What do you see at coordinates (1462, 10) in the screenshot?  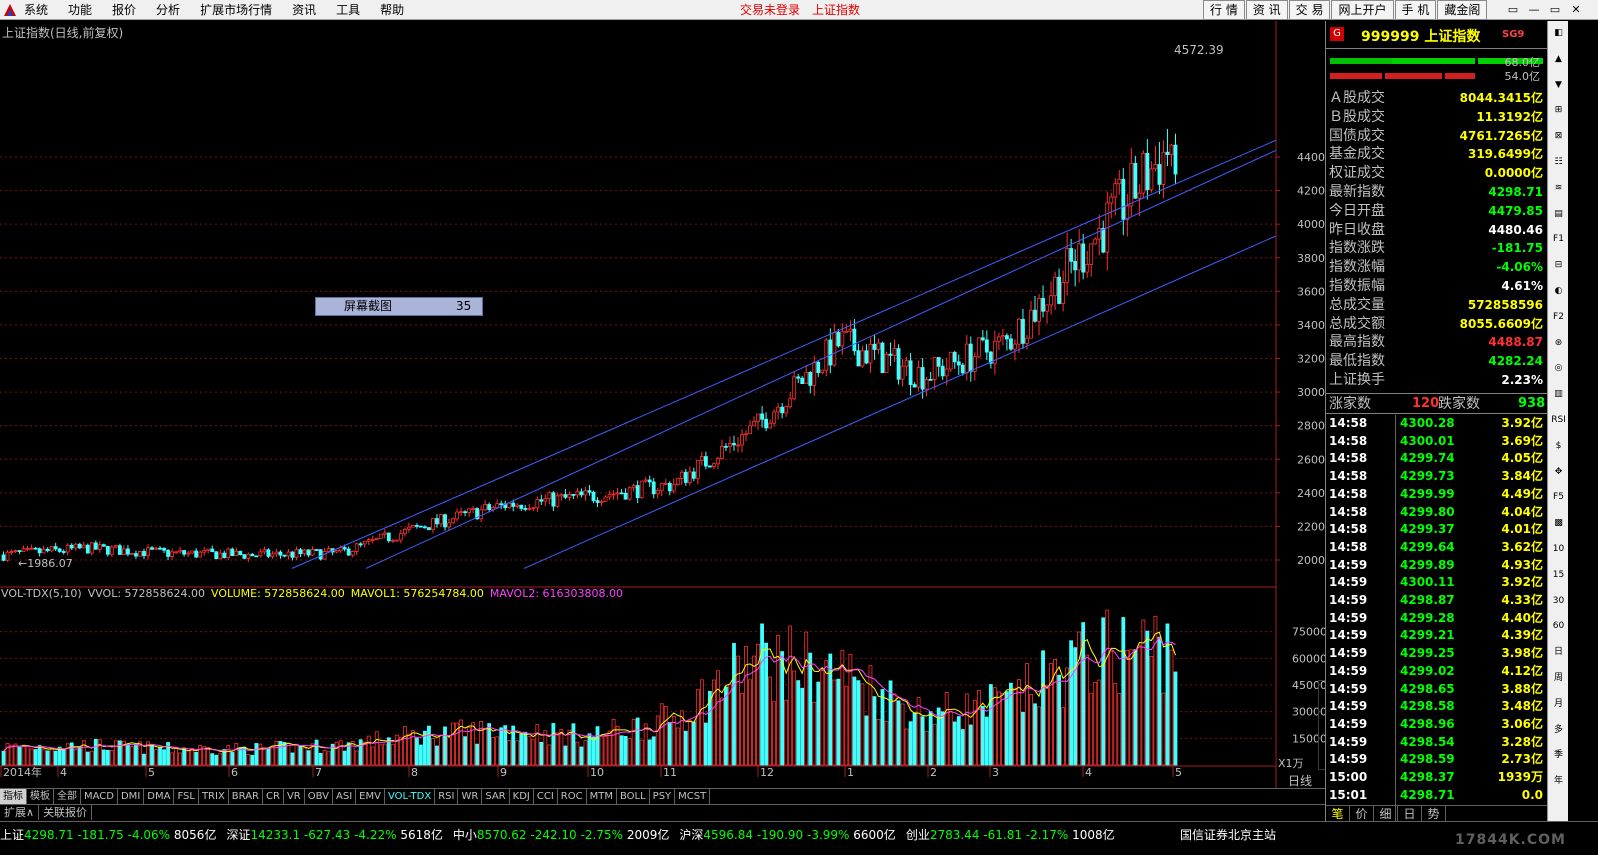 I see `top-tab-5: 藏金阁` at bounding box center [1462, 10].